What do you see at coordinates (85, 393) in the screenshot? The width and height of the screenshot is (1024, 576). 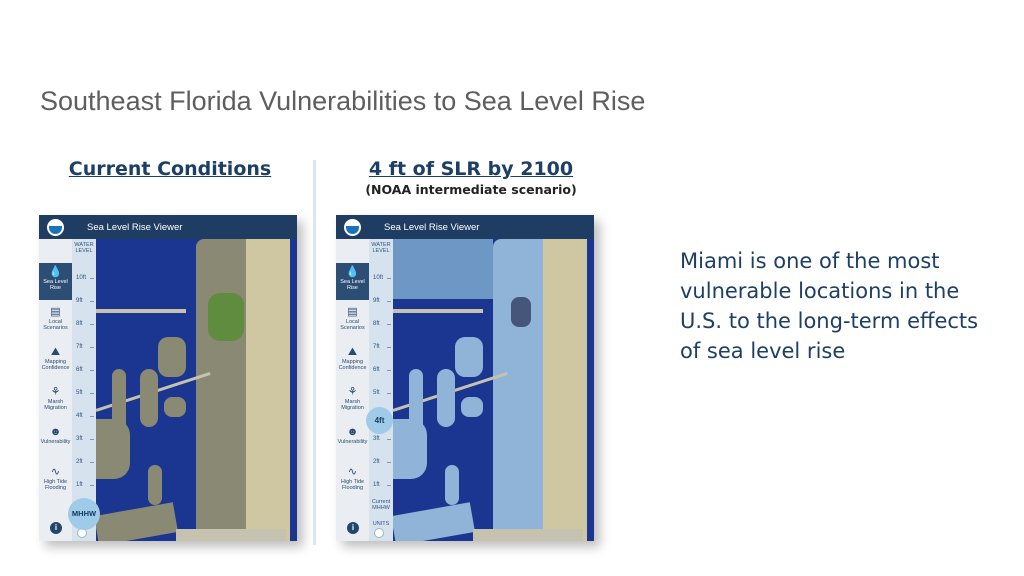 I see `tick-5ft: 5ft` at bounding box center [85, 393].